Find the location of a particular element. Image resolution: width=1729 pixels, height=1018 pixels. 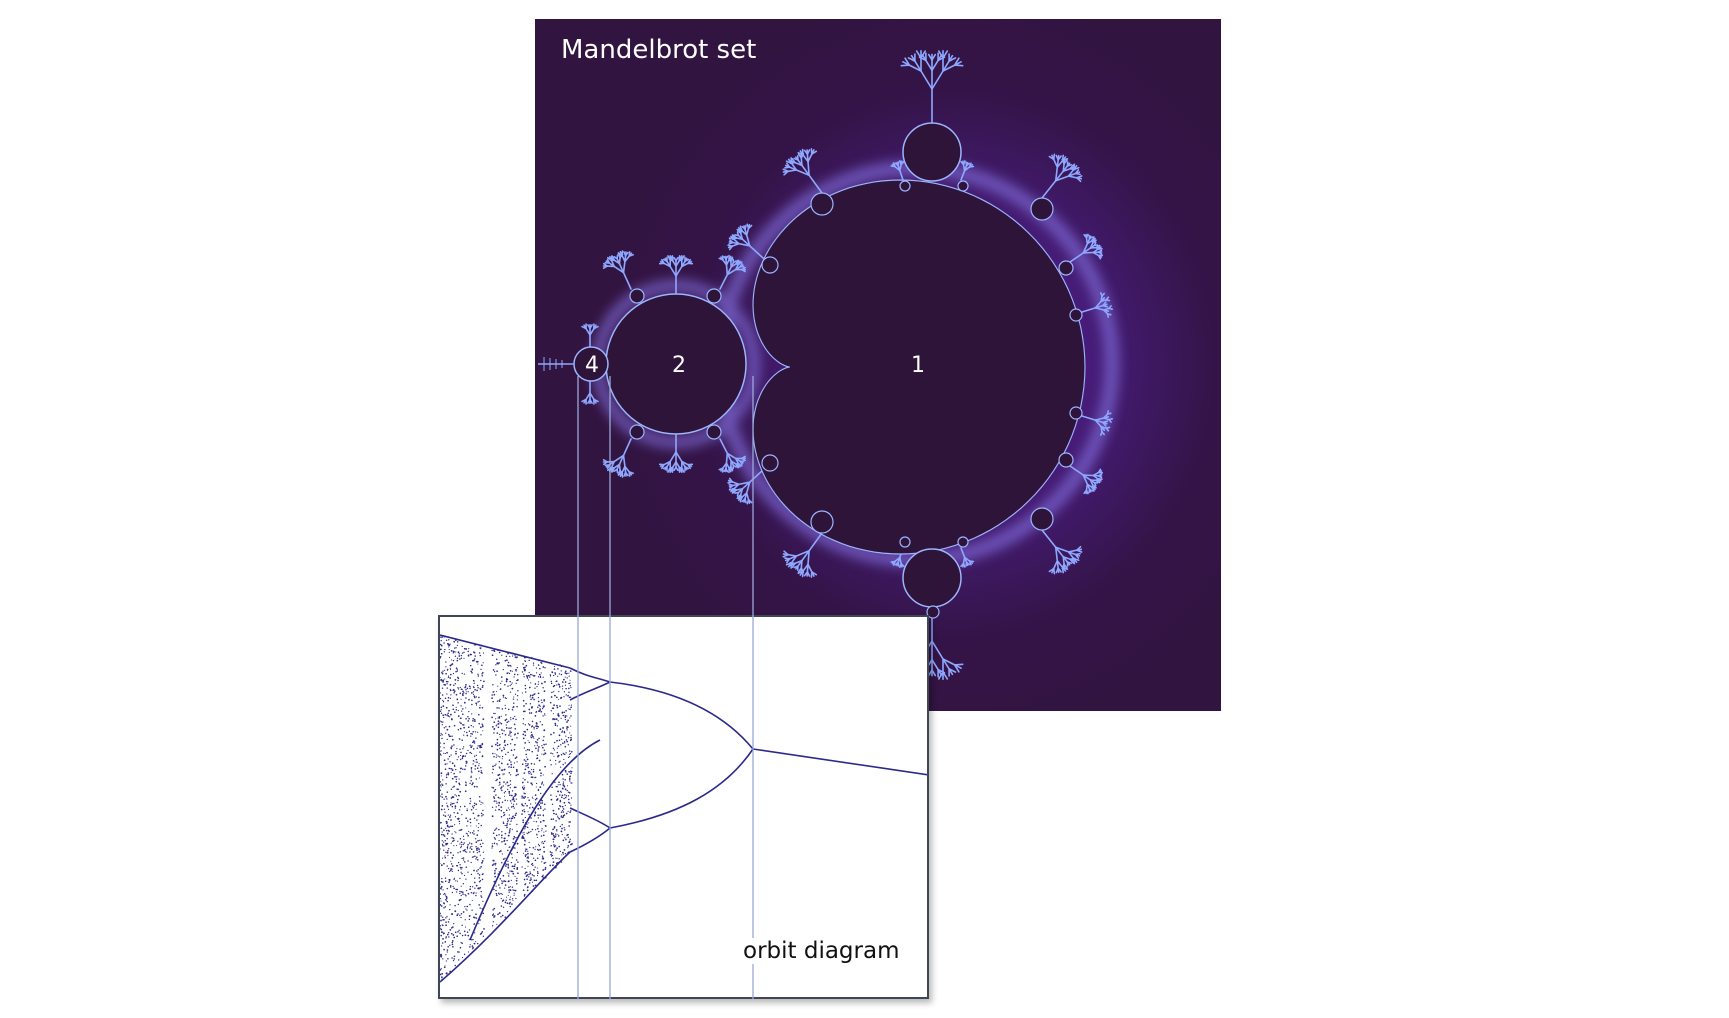

bulb-label-2: 2 is located at coordinates (679, 365).